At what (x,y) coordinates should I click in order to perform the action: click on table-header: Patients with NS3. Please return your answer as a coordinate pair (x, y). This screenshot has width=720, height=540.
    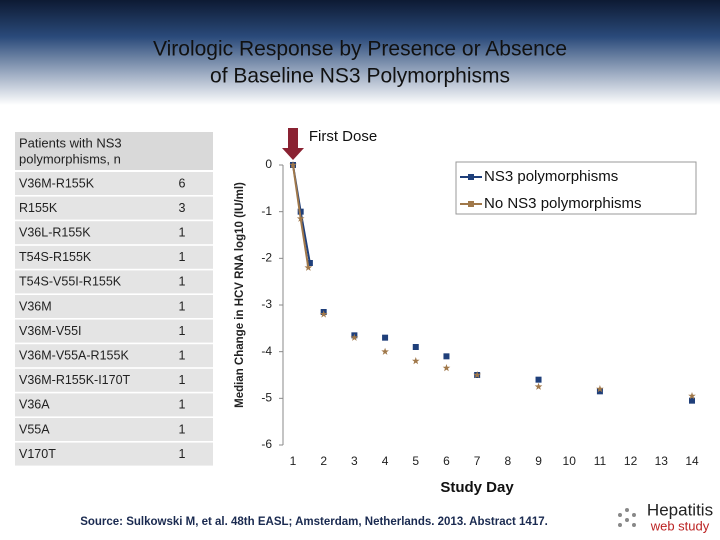
    Looking at the image, I should click on (70, 142).